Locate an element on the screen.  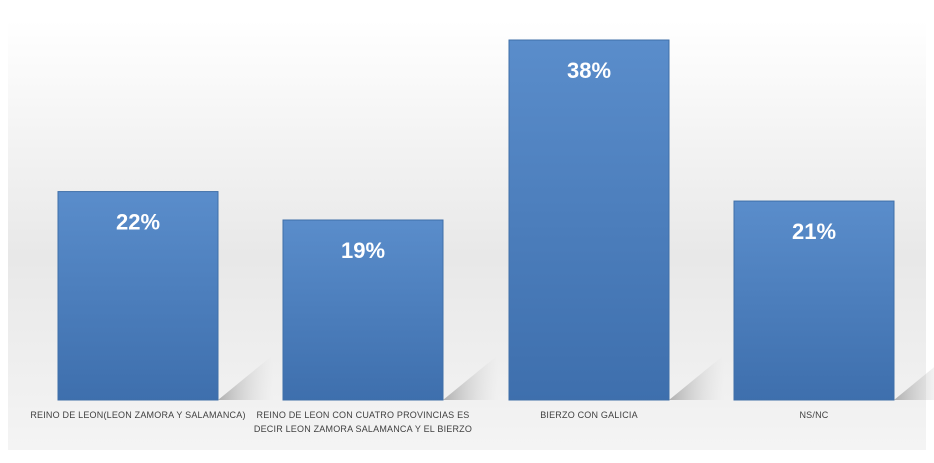
value-label: 19% is located at coordinates (363, 250).